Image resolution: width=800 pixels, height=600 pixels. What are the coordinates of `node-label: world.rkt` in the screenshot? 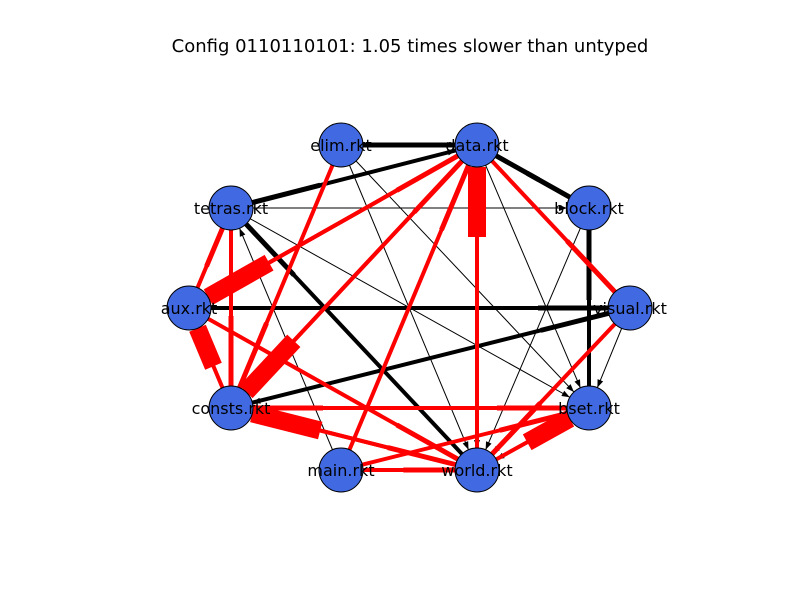 It's located at (476, 470).